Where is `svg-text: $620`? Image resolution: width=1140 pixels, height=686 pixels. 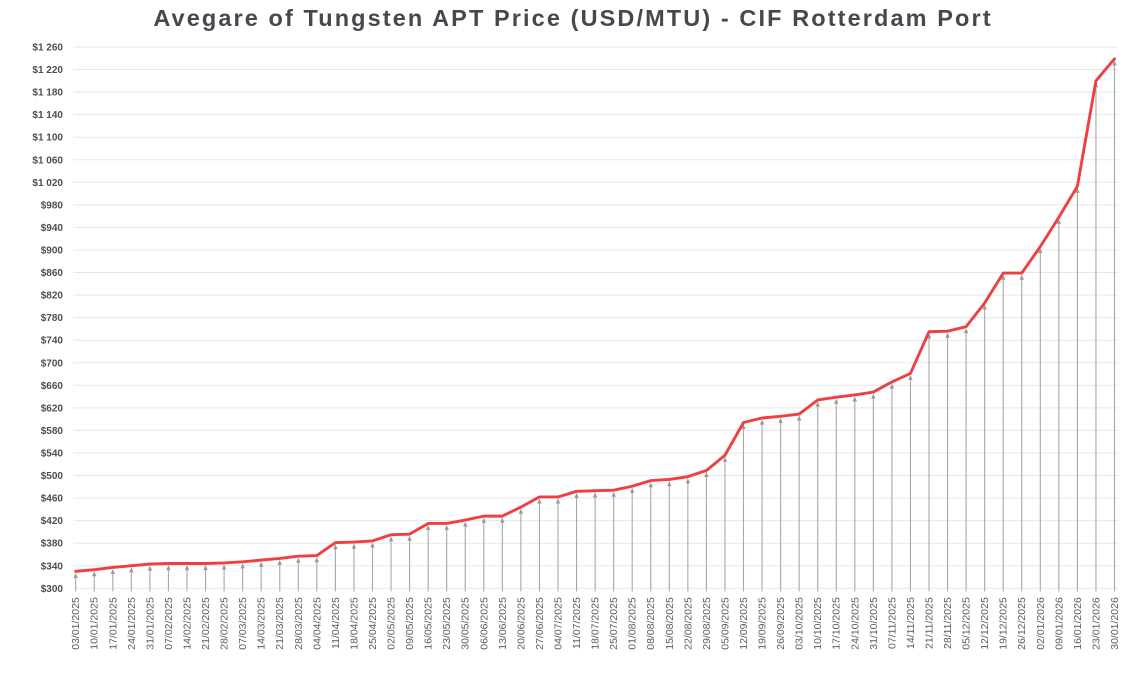 svg-text: $620 is located at coordinates (52, 408).